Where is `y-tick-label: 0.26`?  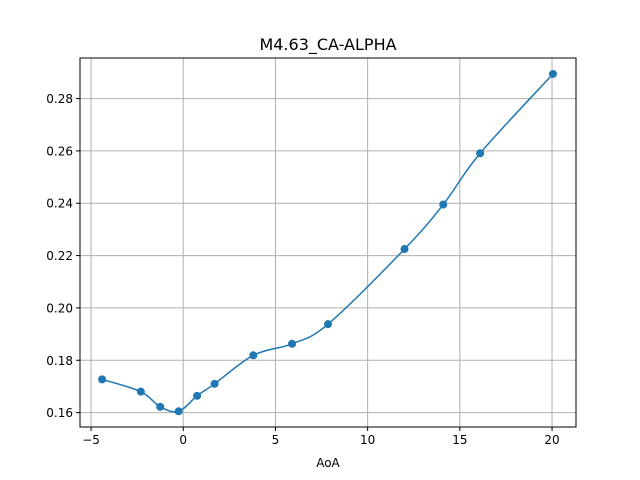
y-tick-label: 0.26 is located at coordinates (59, 151).